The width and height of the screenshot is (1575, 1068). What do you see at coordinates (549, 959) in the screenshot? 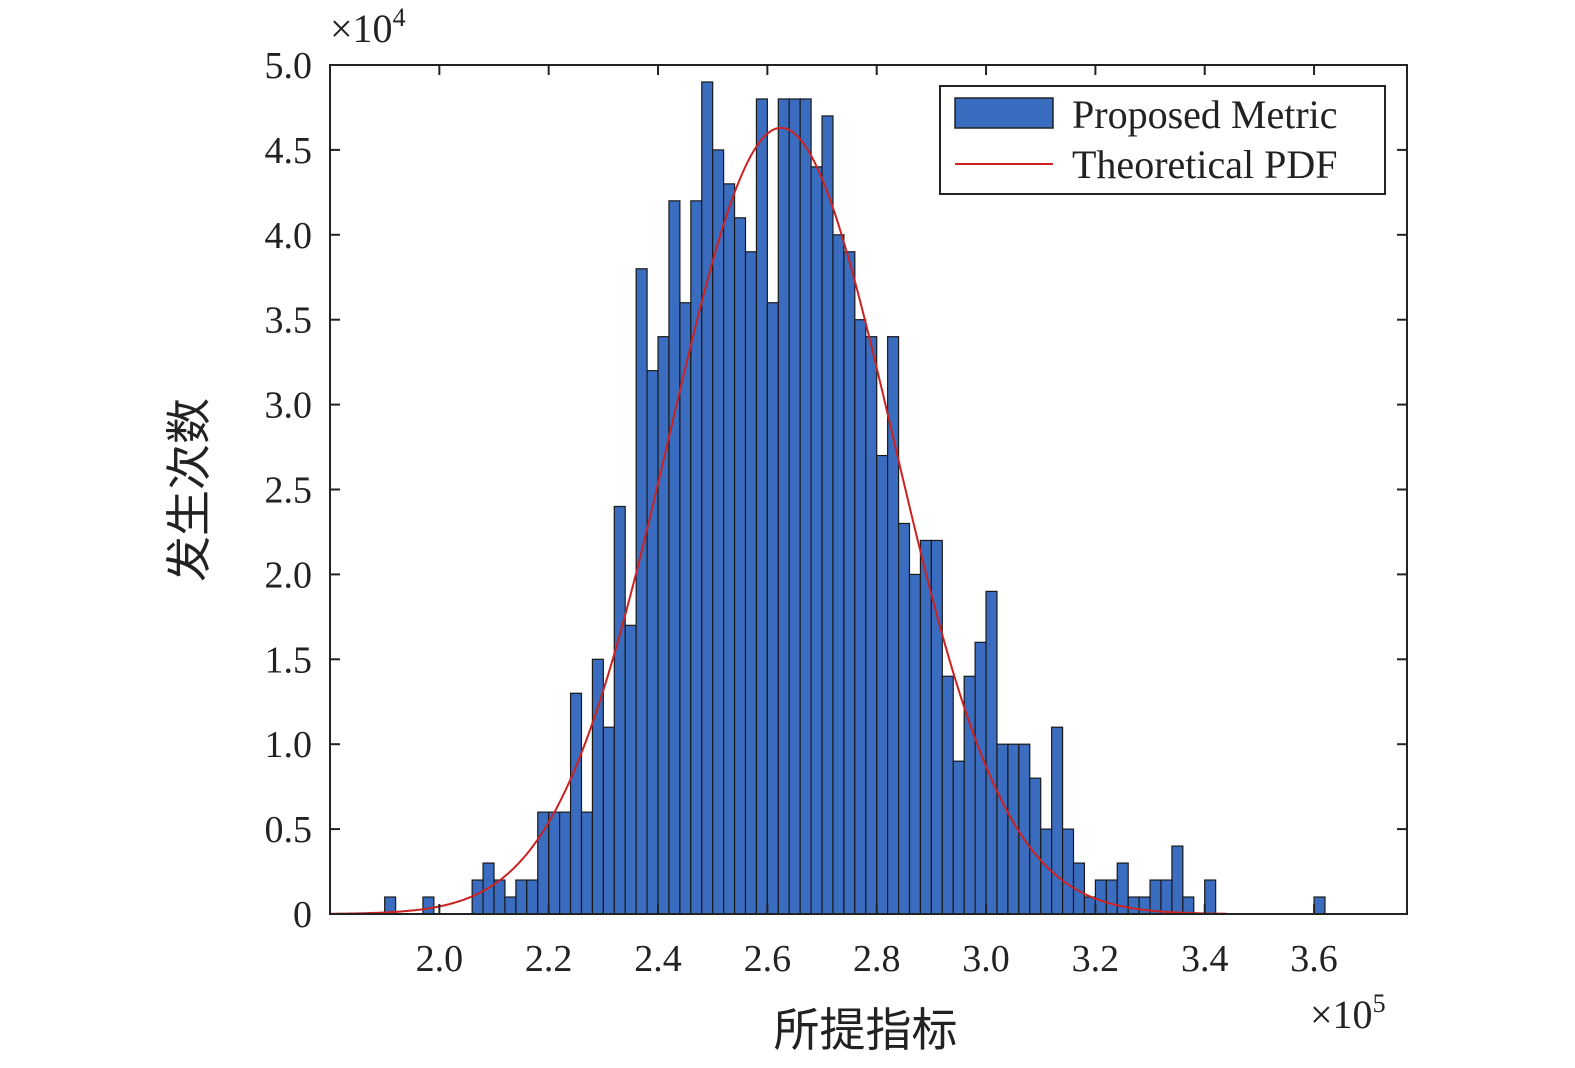
I see `x-tick-label: 2.2` at bounding box center [549, 959].